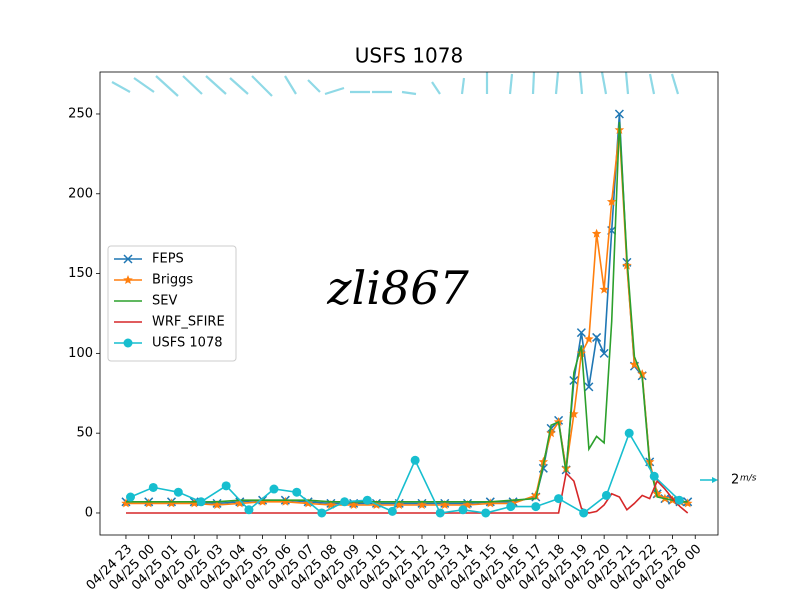 The image size is (800, 604). What do you see at coordinates (80, 113) in the screenshot?
I see `y-tick-label: 250` at bounding box center [80, 113].